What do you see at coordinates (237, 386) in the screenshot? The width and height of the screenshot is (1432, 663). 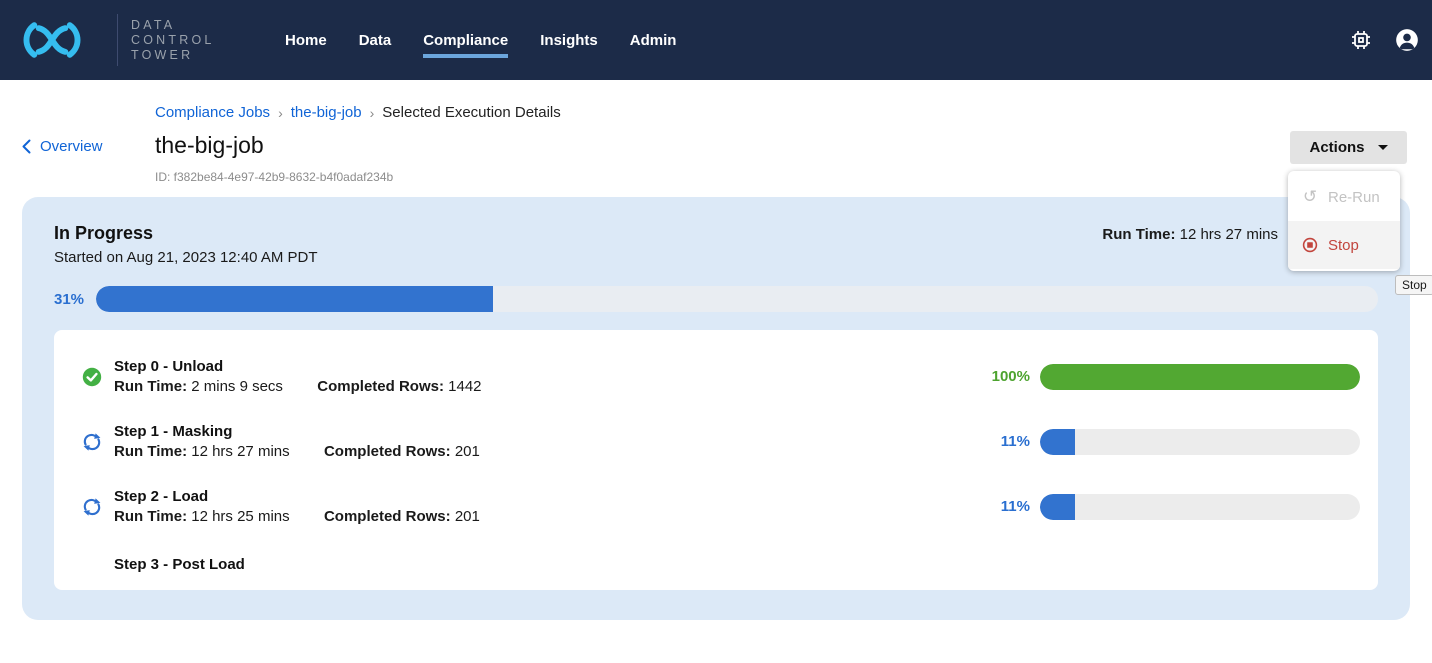 I see `run-time-value: 2 mins 9 secs` at bounding box center [237, 386].